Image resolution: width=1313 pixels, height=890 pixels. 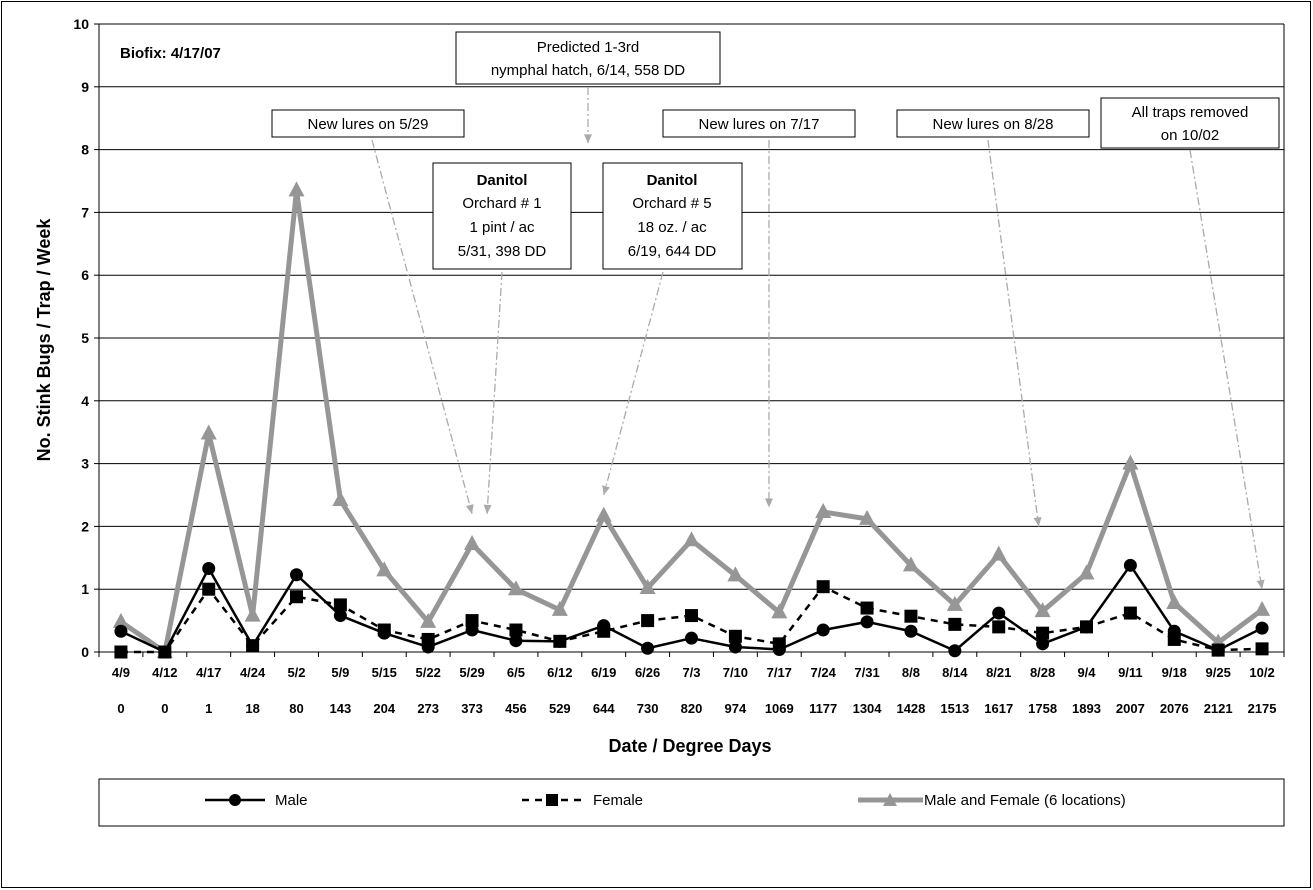 What do you see at coordinates (340, 672) in the screenshot?
I see `x-date-label: 5/9` at bounding box center [340, 672].